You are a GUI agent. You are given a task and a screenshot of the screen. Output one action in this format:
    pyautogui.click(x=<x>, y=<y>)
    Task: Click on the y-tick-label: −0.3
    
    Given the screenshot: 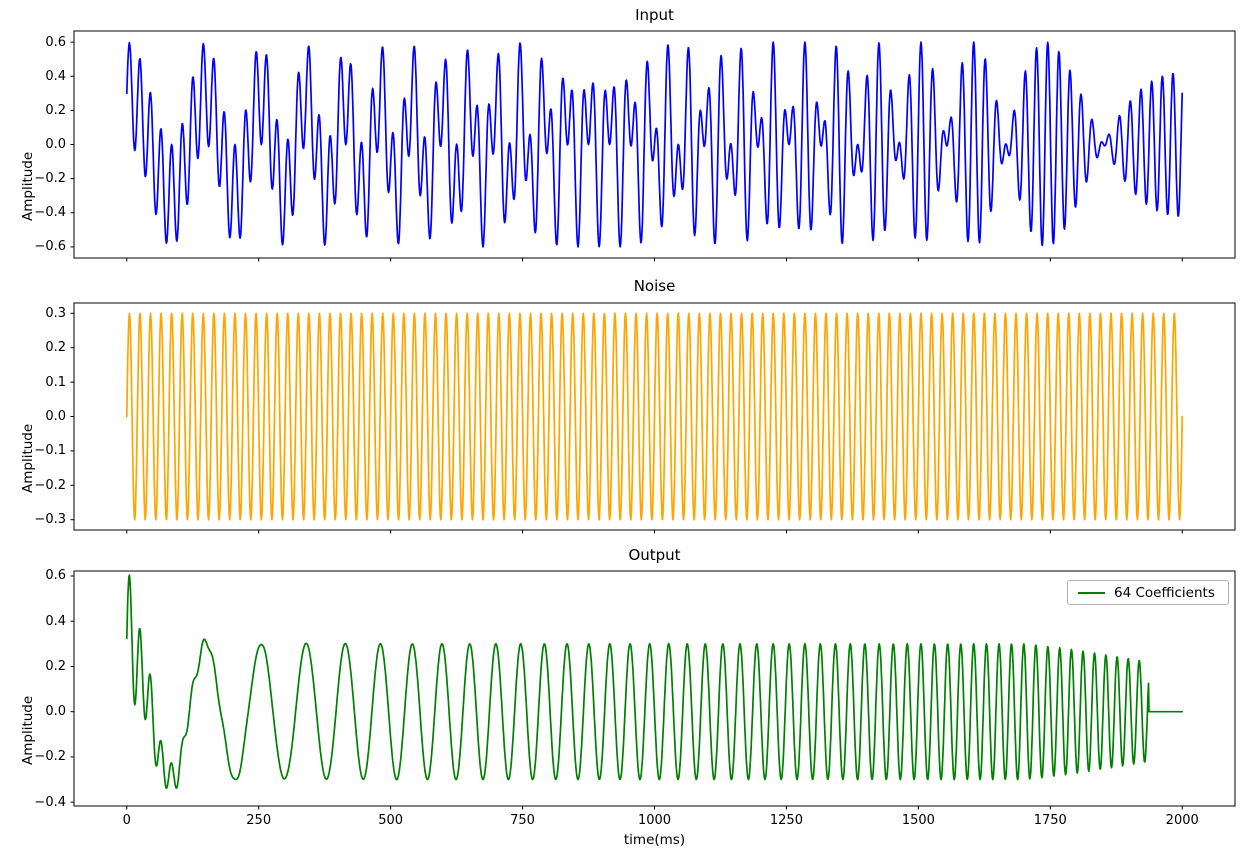 What is the action you would take?
    pyautogui.click(x=50, y=520)
    